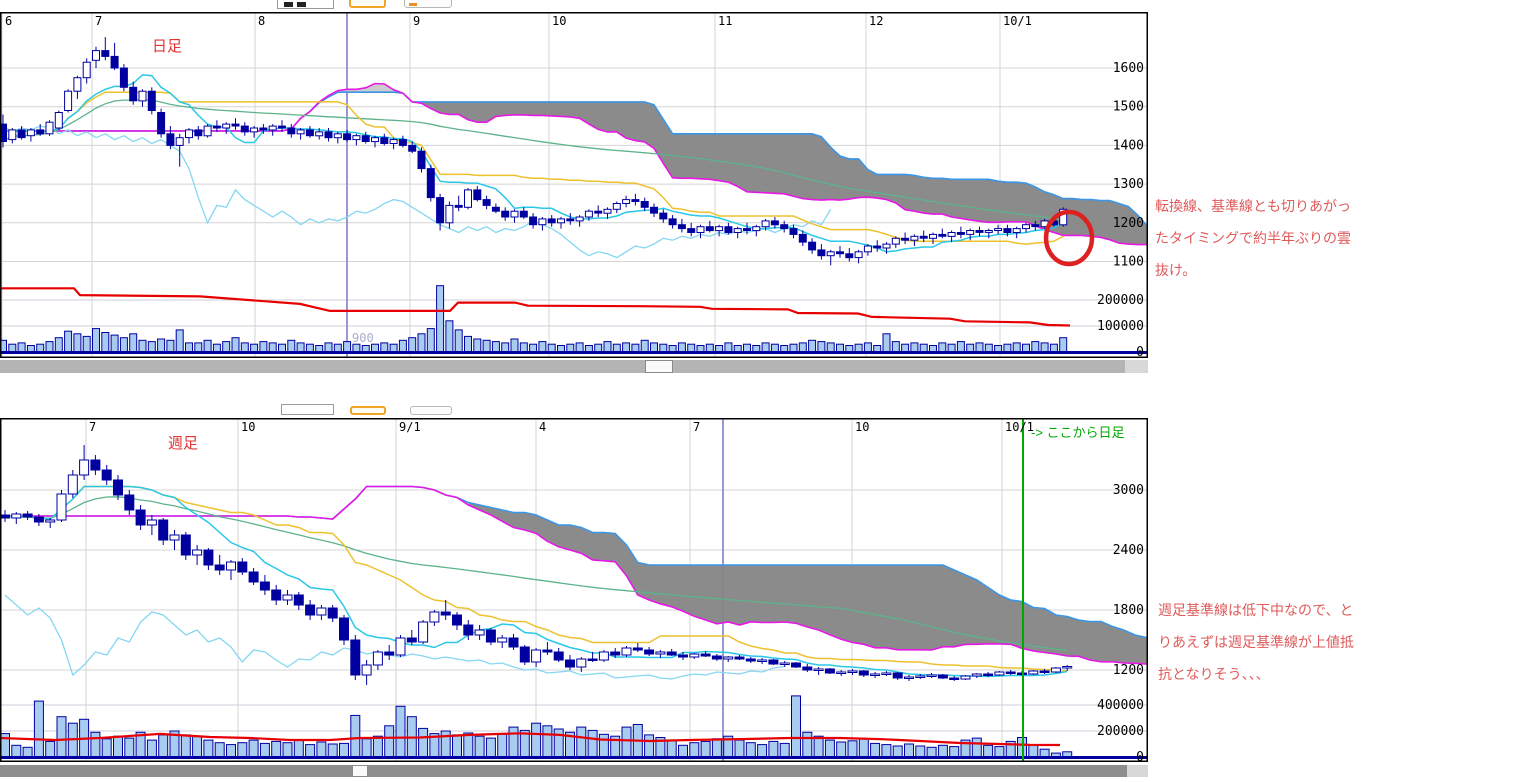 Image resolution: width=1524 pixels, height=782 pixels. What do you see at coordinates (1120, 326) in the screenshot?
I see `svg-text: 100000` at bounding box center [1120, 326].